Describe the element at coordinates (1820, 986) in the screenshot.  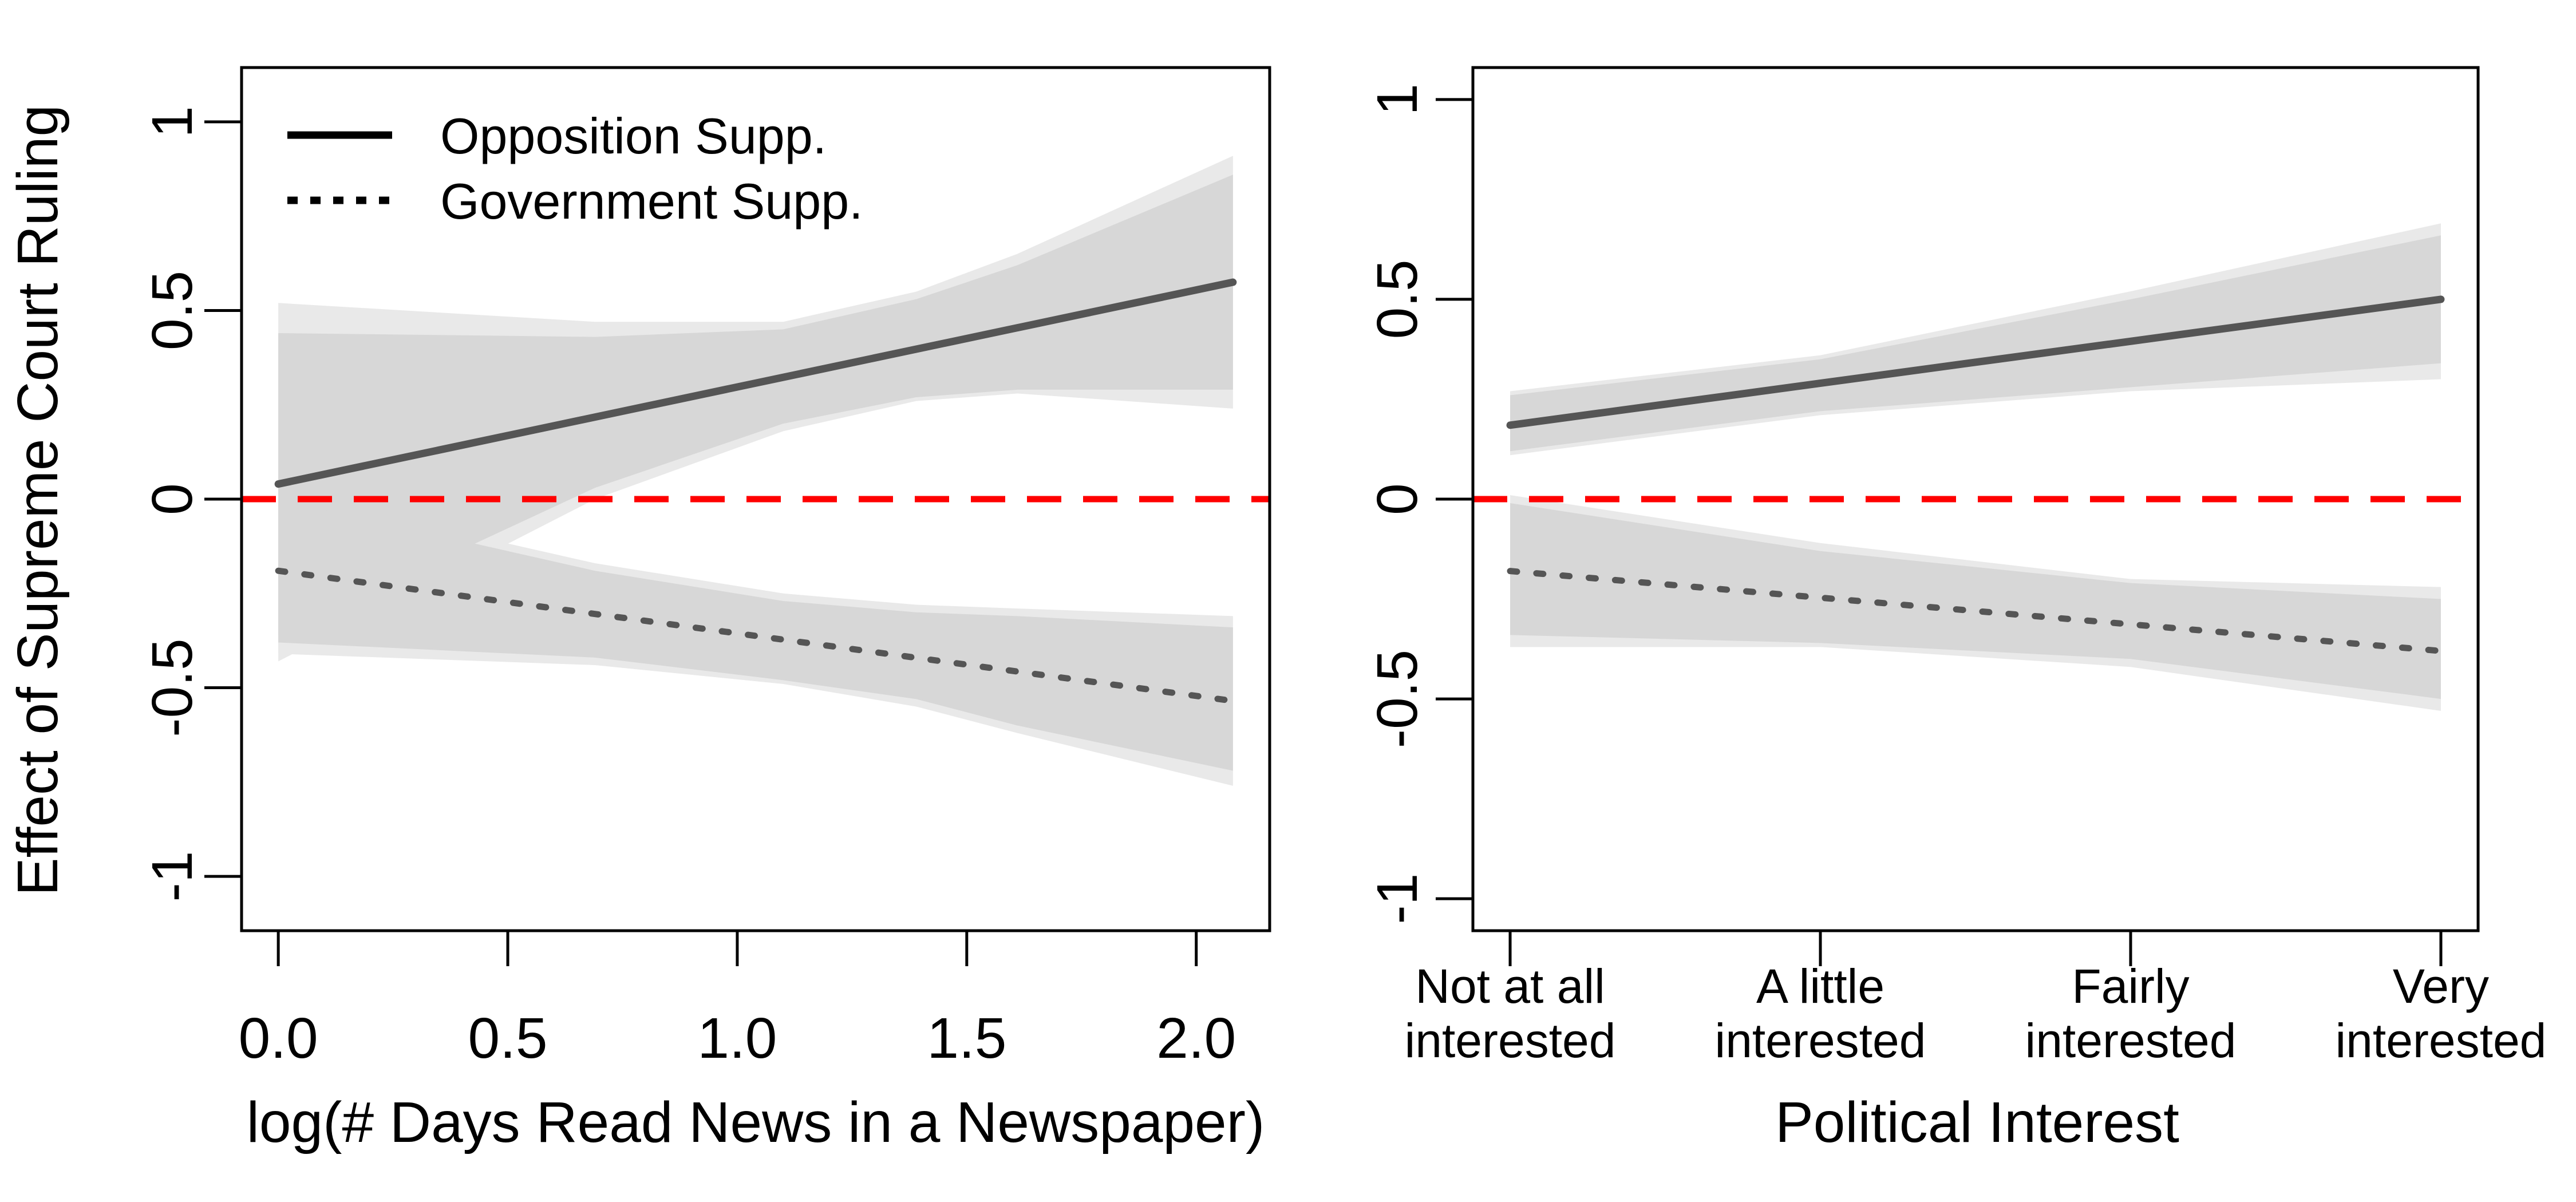
I see `x-tick-label: A little` at that location.